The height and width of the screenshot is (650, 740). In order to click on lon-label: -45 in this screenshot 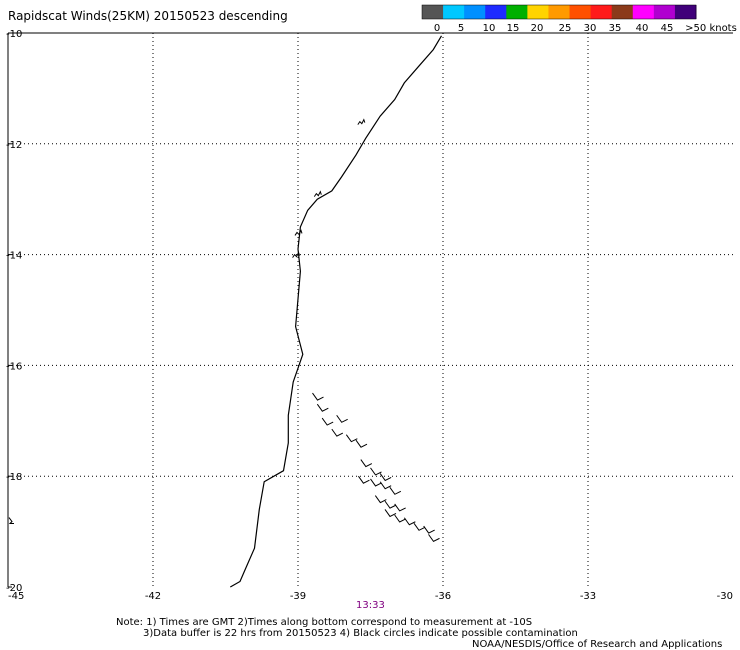, I will do `click(16, 595)`.